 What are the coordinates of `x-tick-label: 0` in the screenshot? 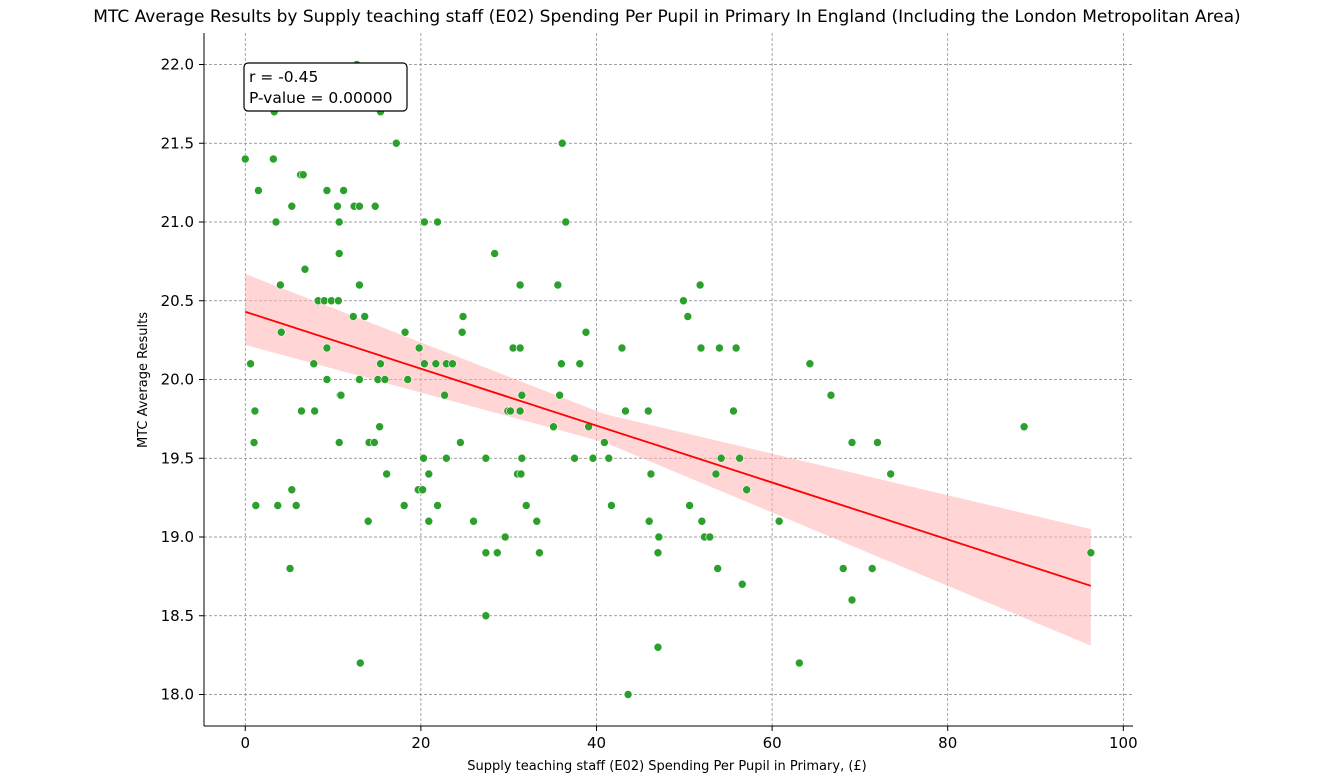 It's located at (245, 743).